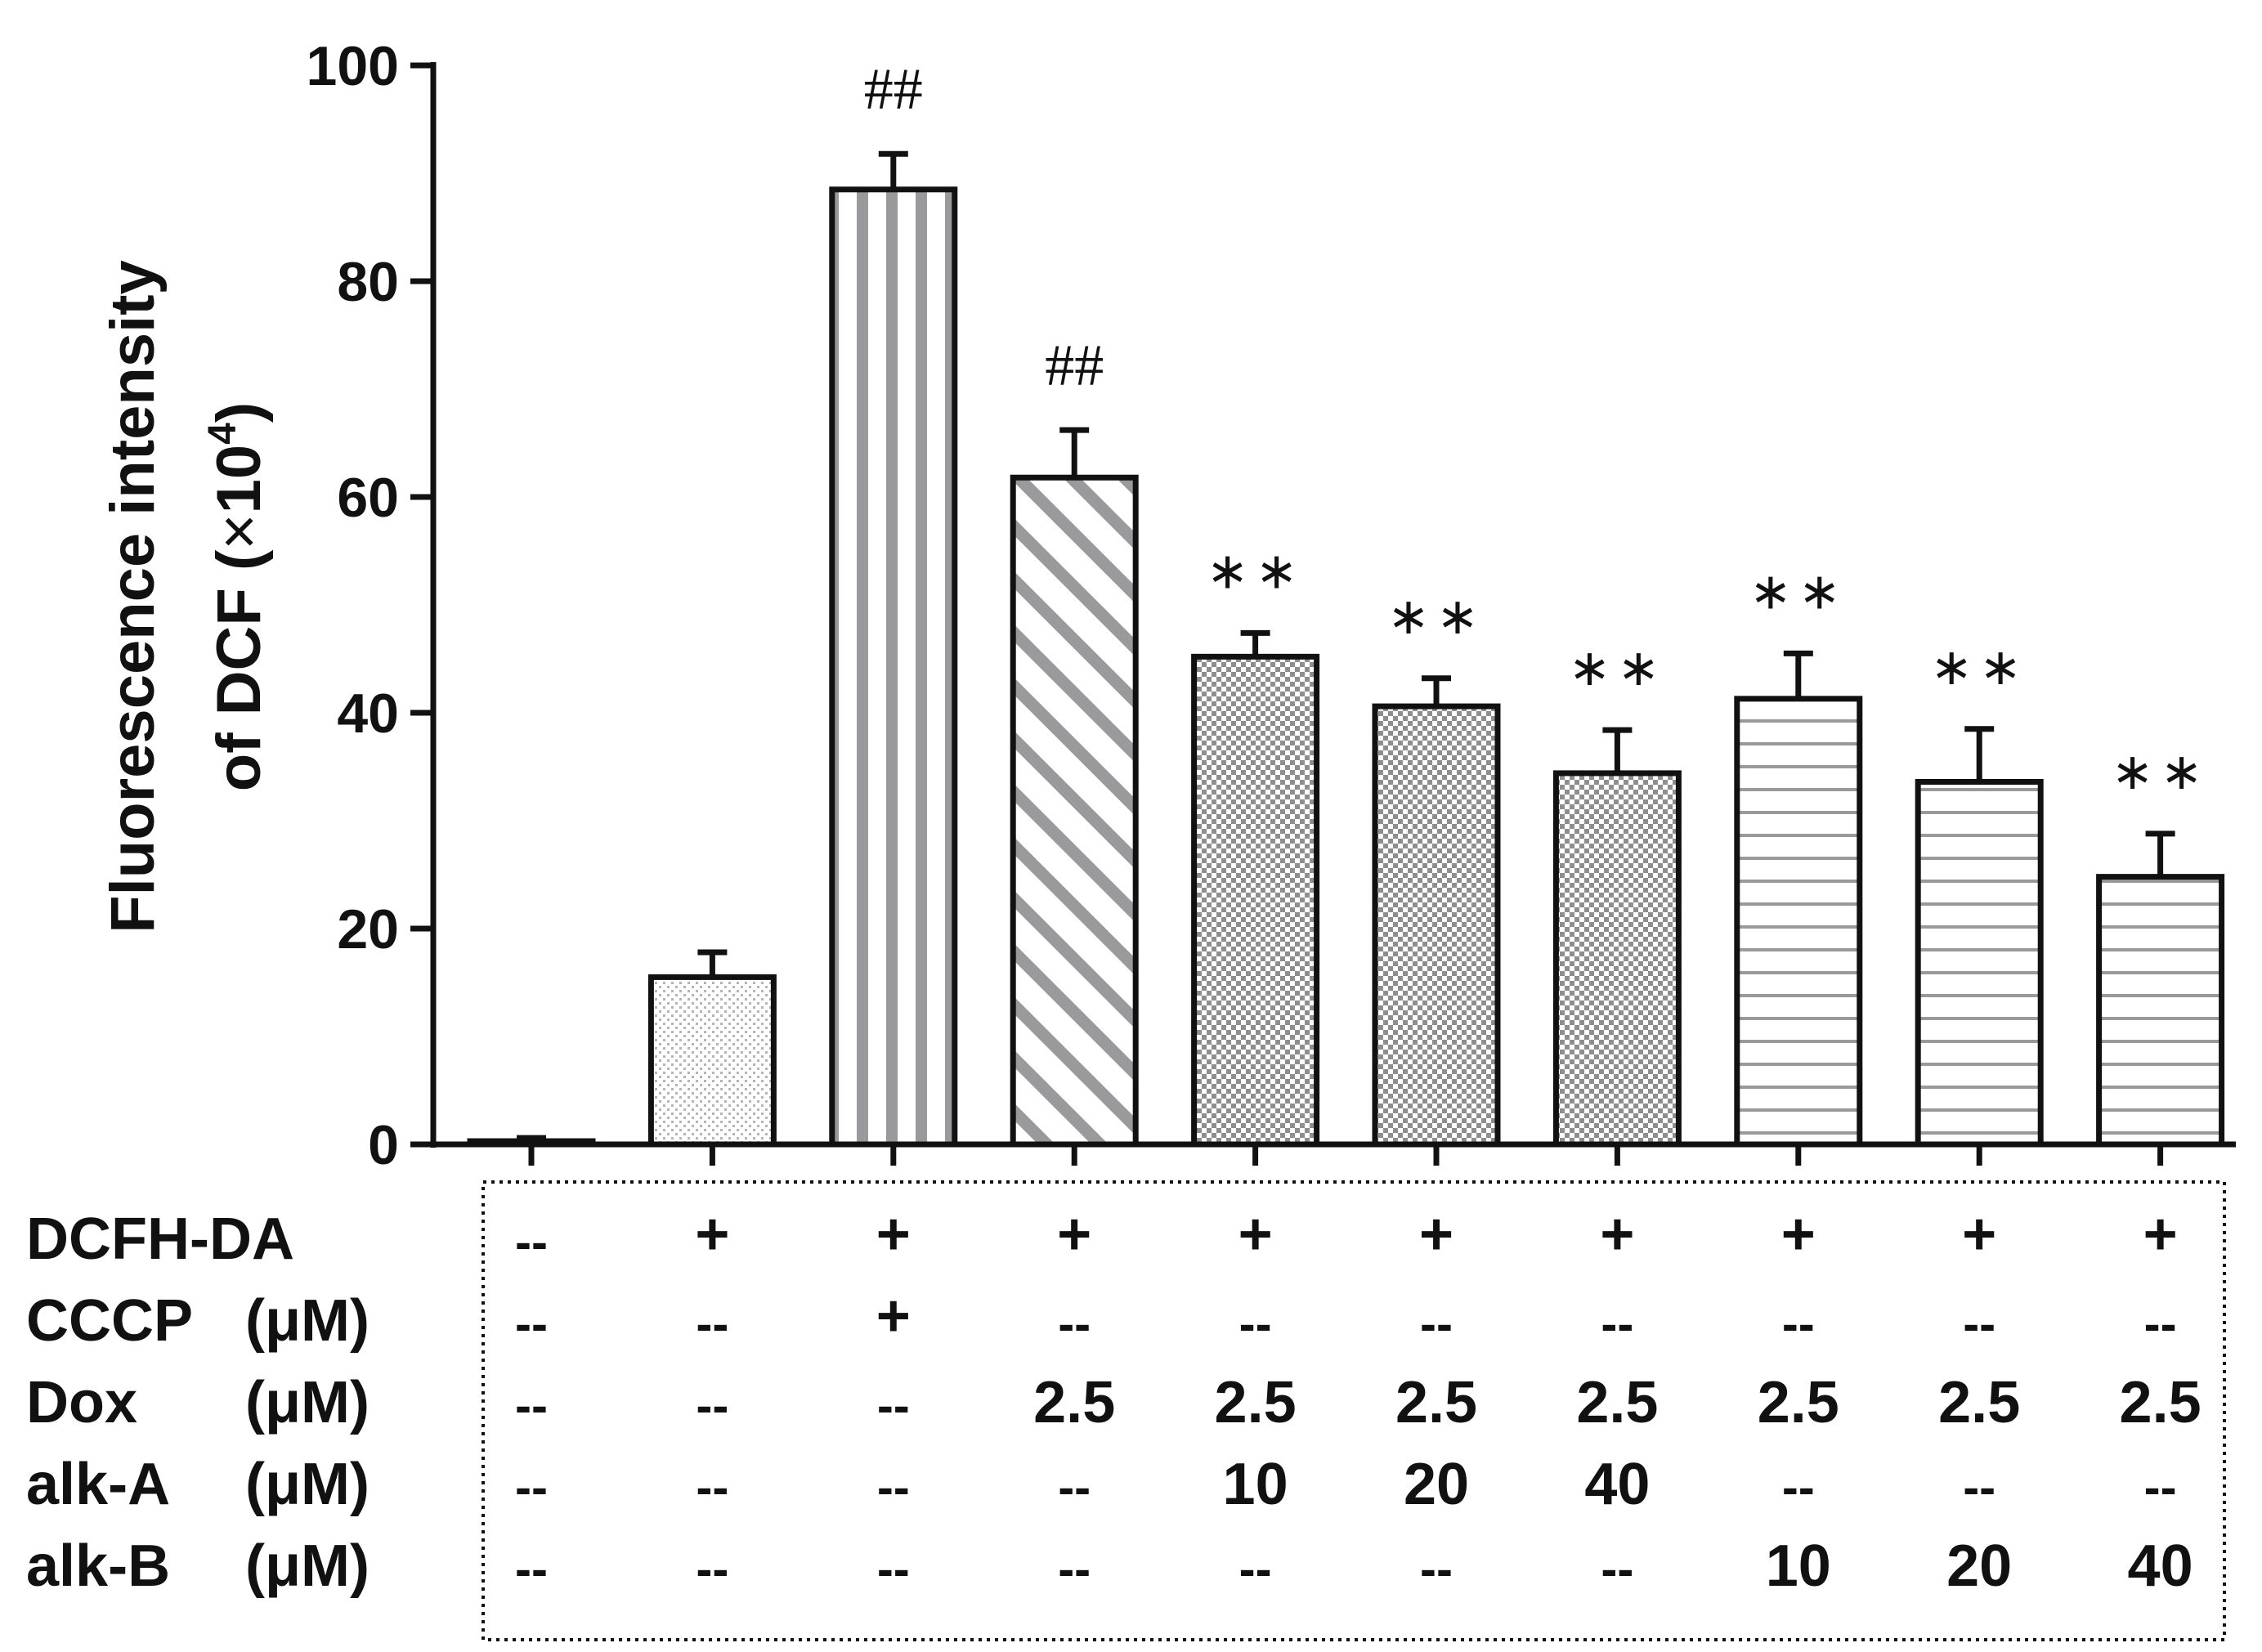 The height and width of the screenshot is (1652, 2262). Describe the element at coordinates (368, 714) in the screenshot. I see `y-tick-label: 40` at that location.